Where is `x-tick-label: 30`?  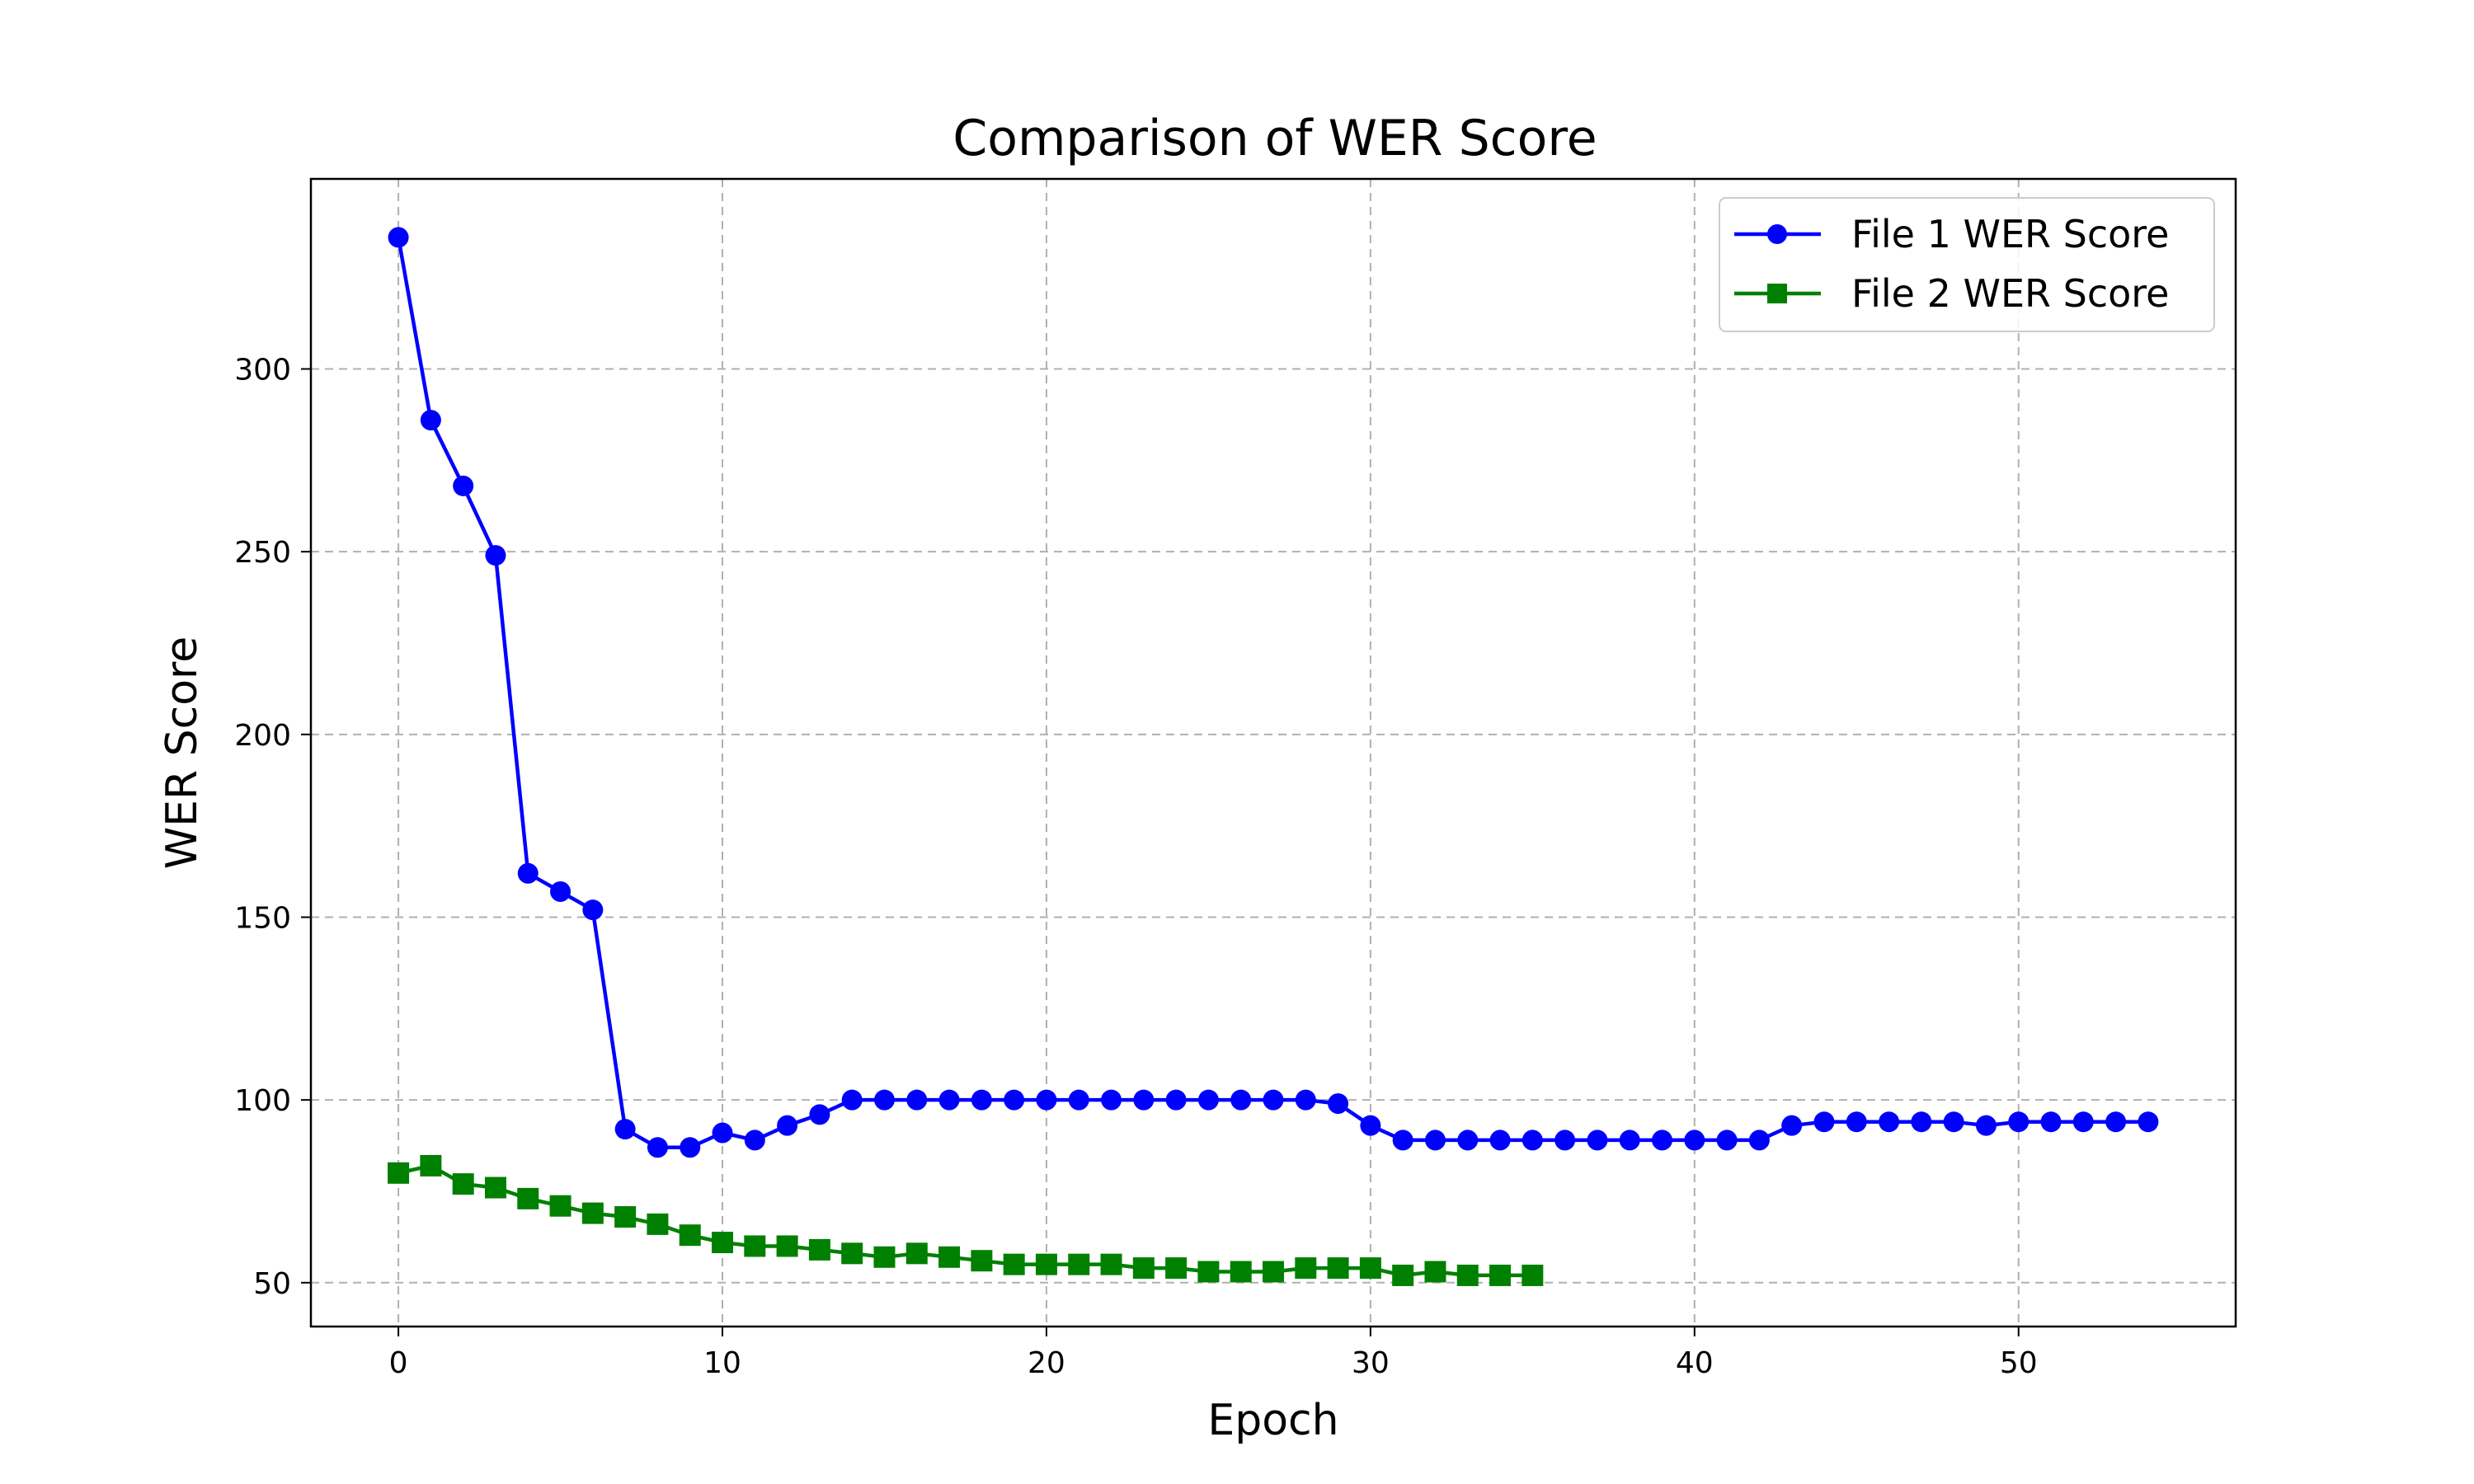
x-tick-label: 30 is located at coordinates (1371, 1363).